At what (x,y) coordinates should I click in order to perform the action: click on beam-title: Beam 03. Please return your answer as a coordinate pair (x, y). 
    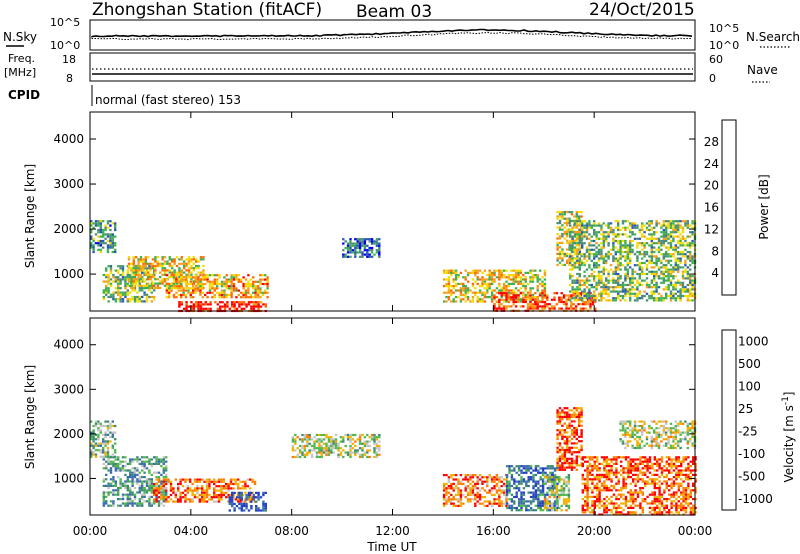
    Looking at the image, I should click on (394, 12).